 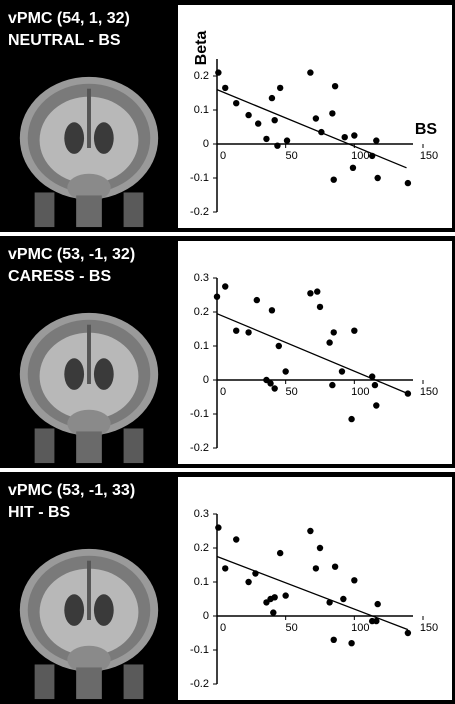 What do you see at coordinates (71, 490) in the screenshot?
I see `panel-title: vPMC (53, -1, 33)` at bounding box center [71, 490].